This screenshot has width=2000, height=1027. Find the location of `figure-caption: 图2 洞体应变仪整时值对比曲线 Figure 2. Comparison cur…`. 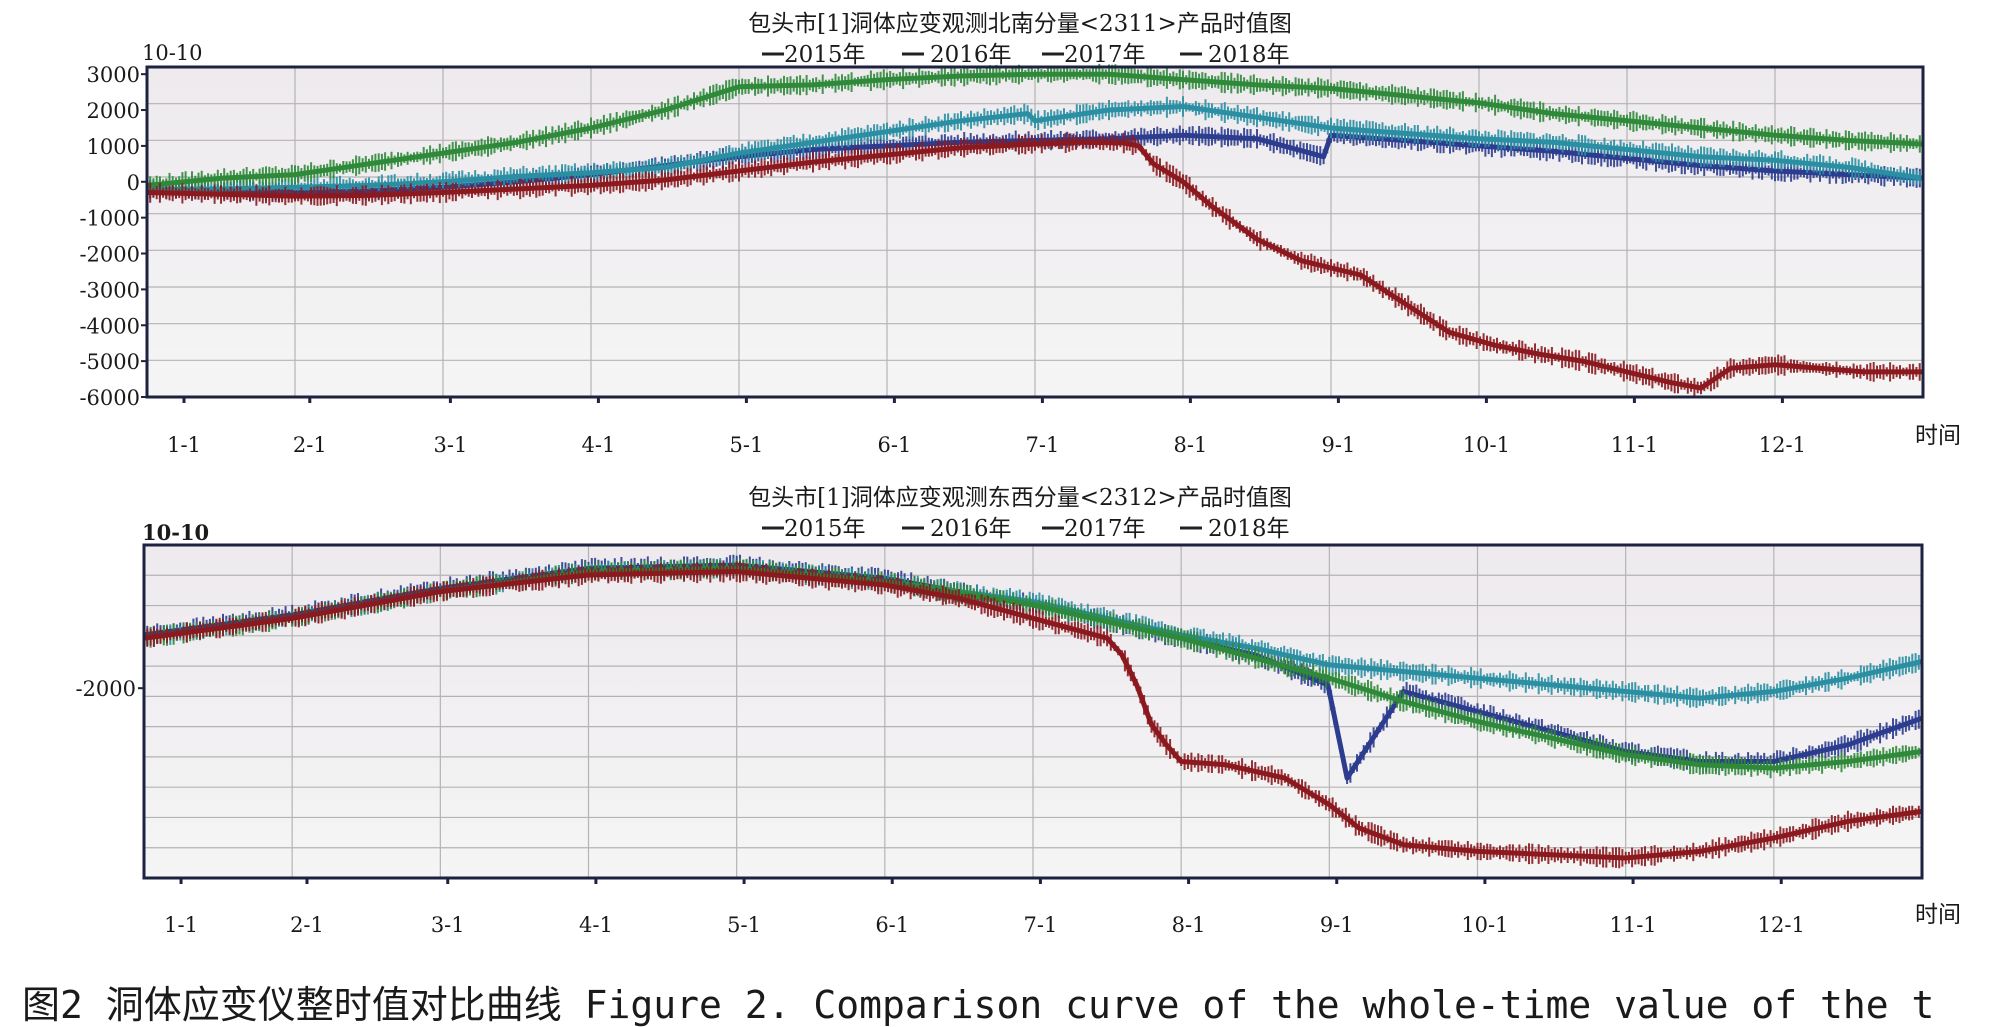

figure-caption: 图2 洞体应变仪整时值对比曲线 Figure 2. Comparison cur… is located at coordinates (978, 1005).